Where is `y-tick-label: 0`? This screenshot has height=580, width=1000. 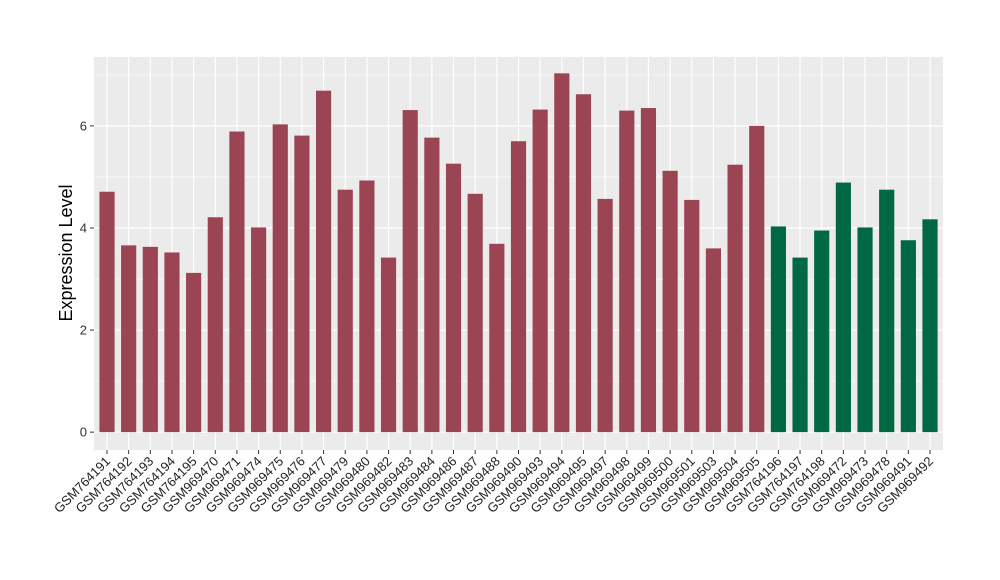
y-tick-label: 0 is located at coordinates (83, 432).